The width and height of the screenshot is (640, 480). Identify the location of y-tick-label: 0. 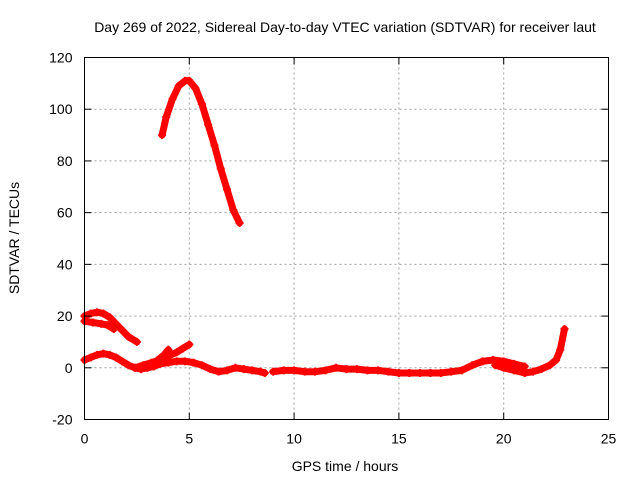
(69, 368).